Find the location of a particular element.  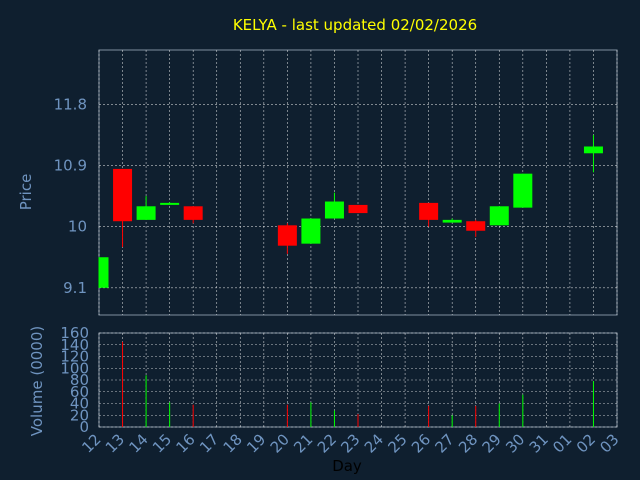

x-tick-label: 02 is located at coordinates (586, 443).